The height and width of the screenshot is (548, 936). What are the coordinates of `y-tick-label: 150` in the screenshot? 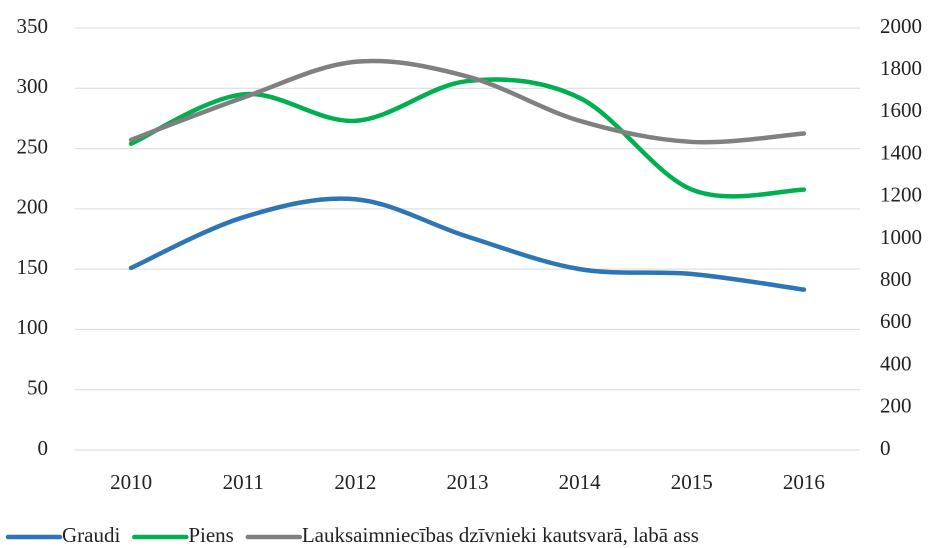 It's located at (33, 267).